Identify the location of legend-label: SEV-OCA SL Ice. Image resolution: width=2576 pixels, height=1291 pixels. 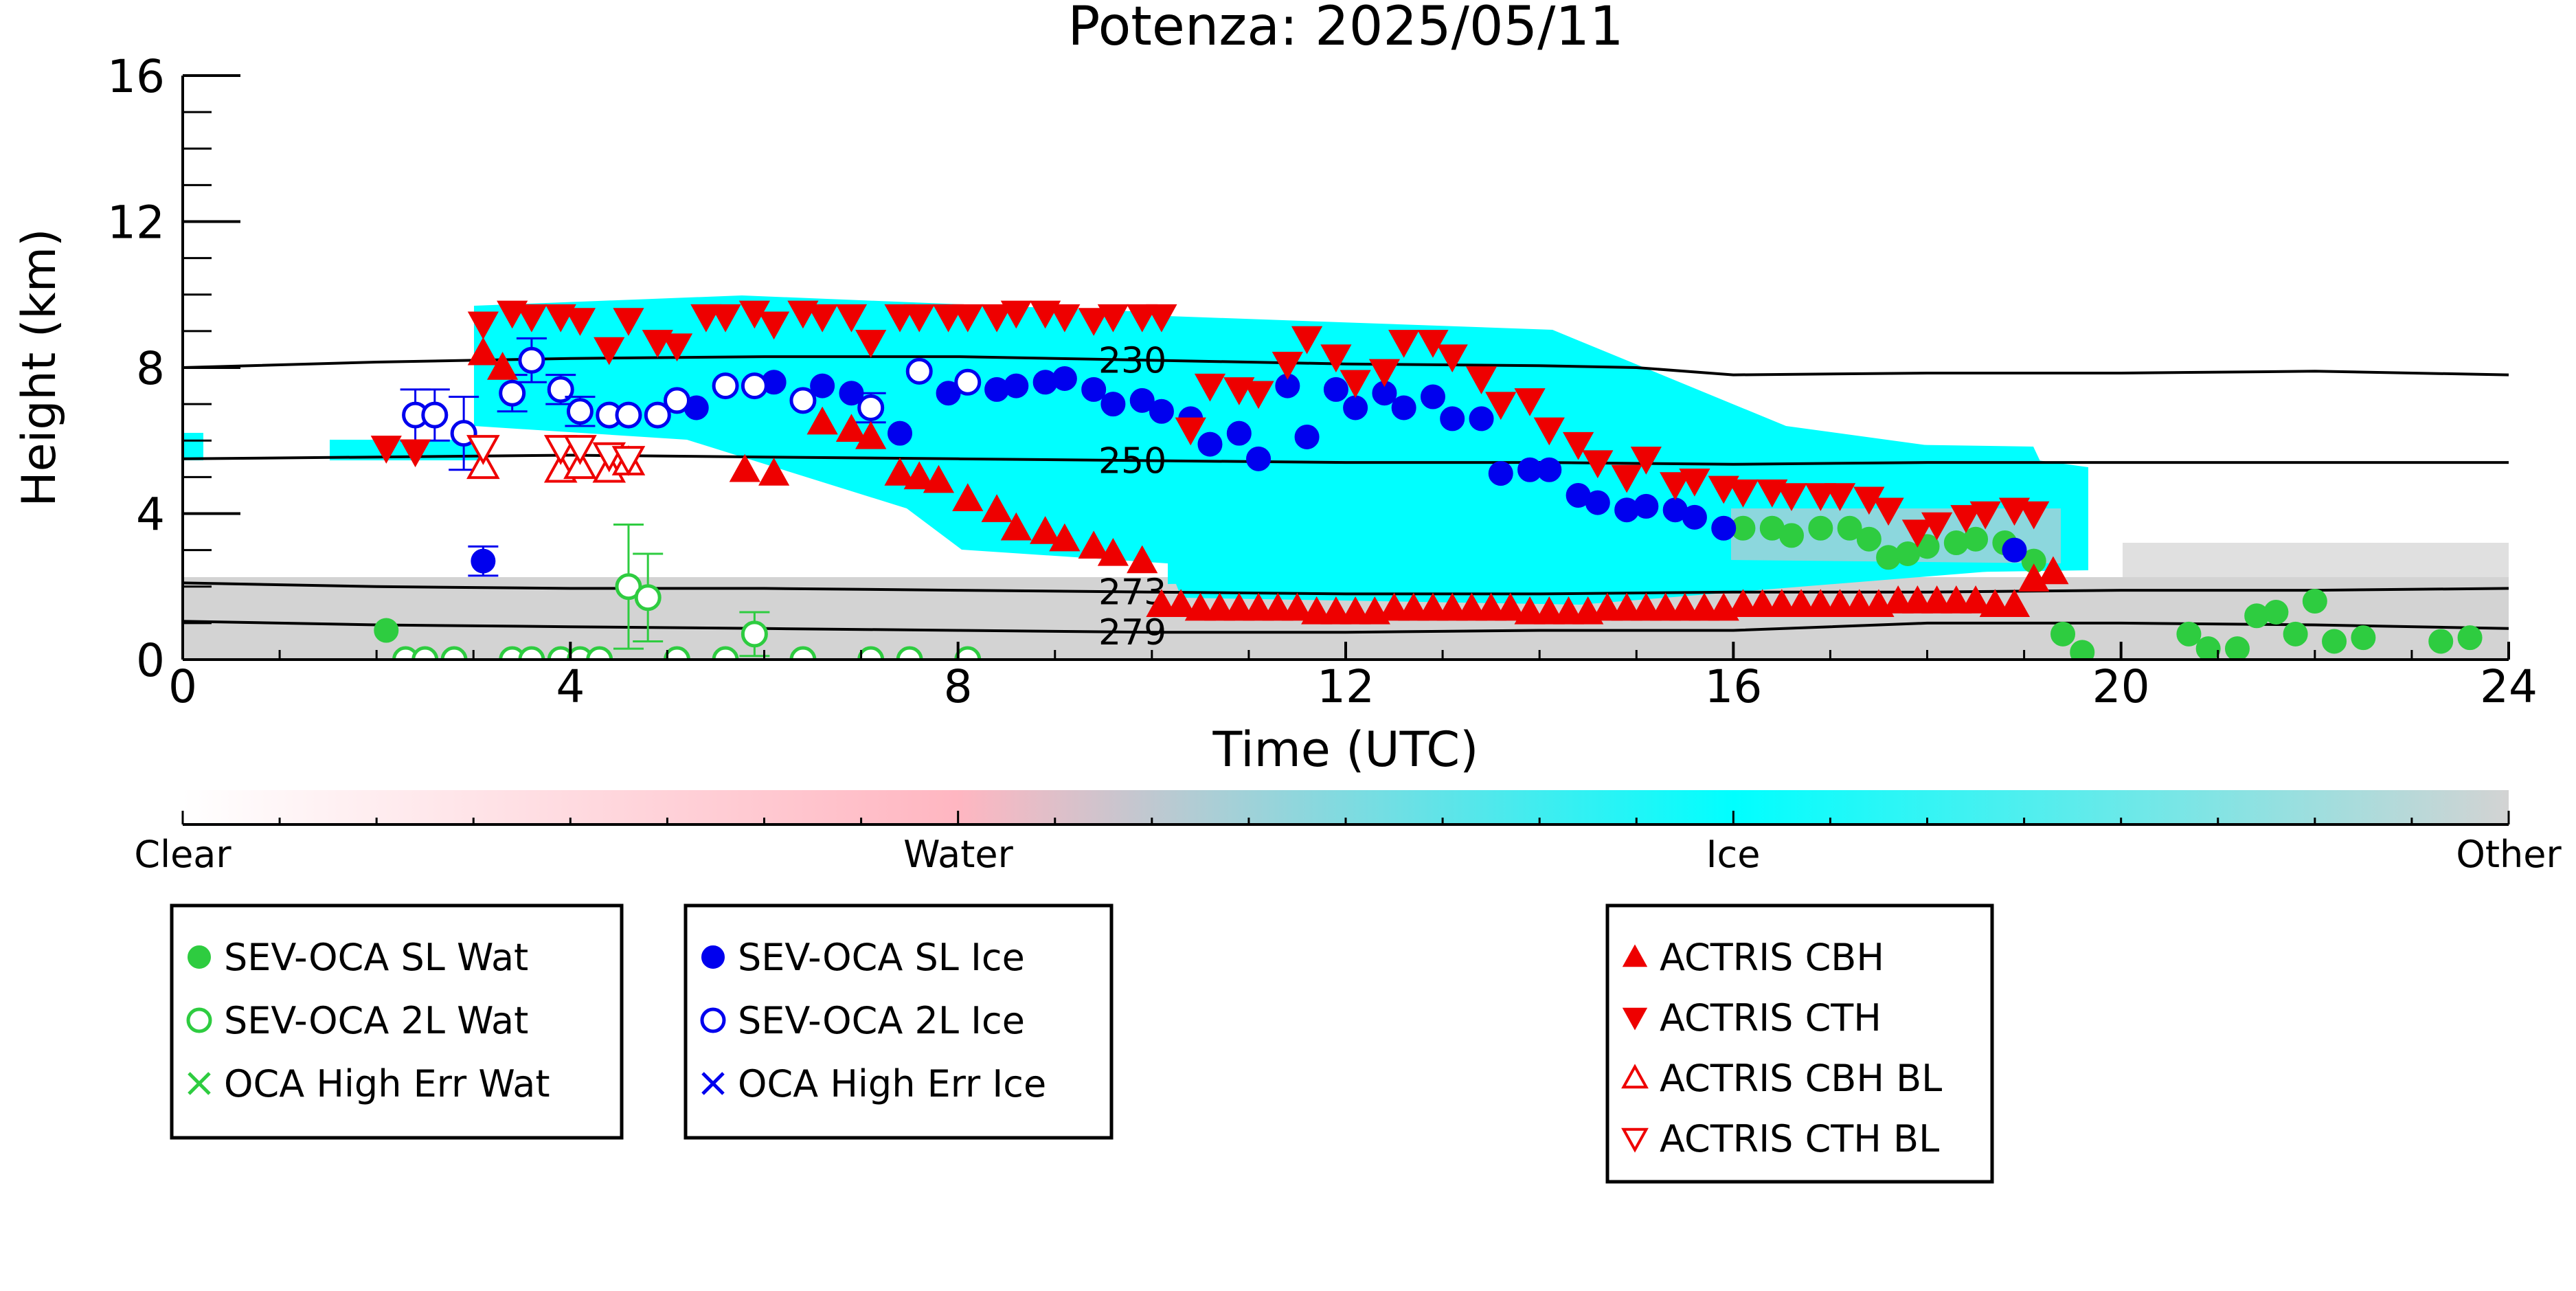
(881, 957).